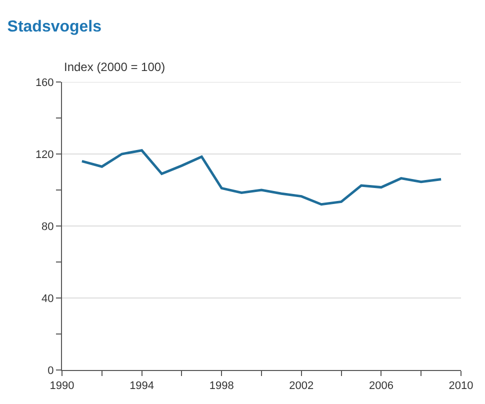  What do you see at coordinates (44, 154) in the screenshot?
I see `y-tick-label: 120` at bounding box center [44, 154].